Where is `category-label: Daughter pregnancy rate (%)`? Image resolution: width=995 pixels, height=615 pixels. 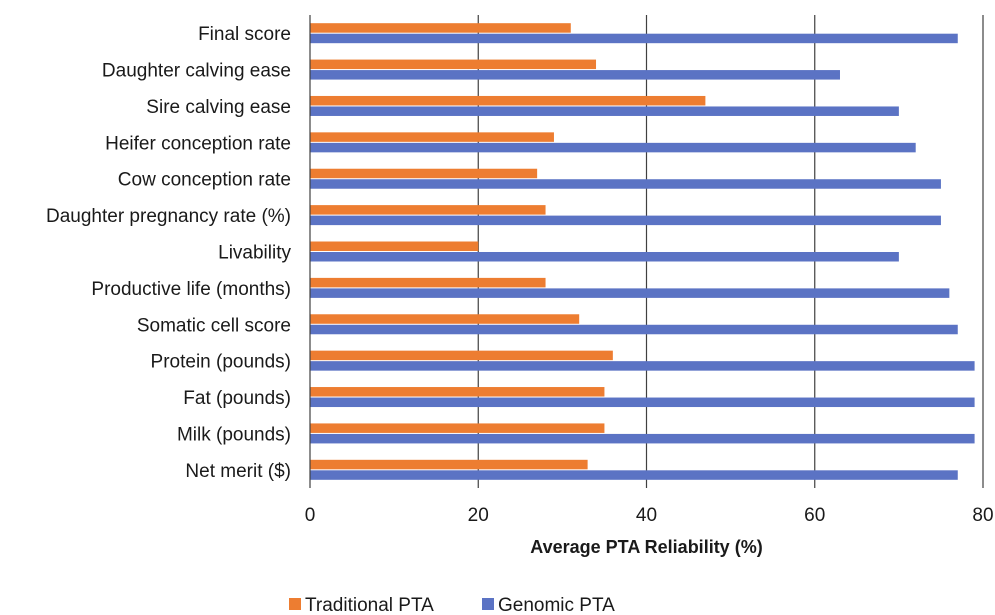
category-label: Daughter pregnancy rate (%) is located at coordinates (168, 216).